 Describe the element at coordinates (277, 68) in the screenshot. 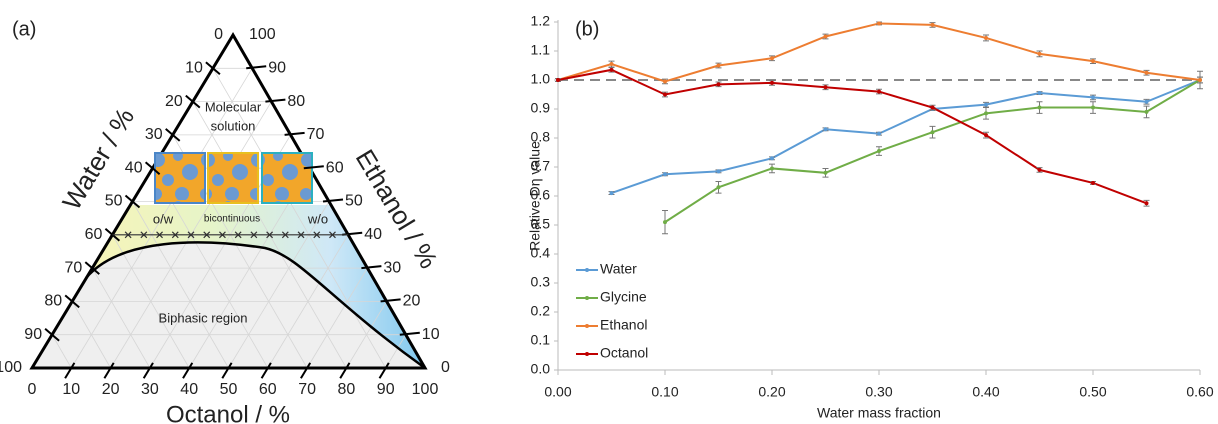

I see `tick-label: 90` at that location.